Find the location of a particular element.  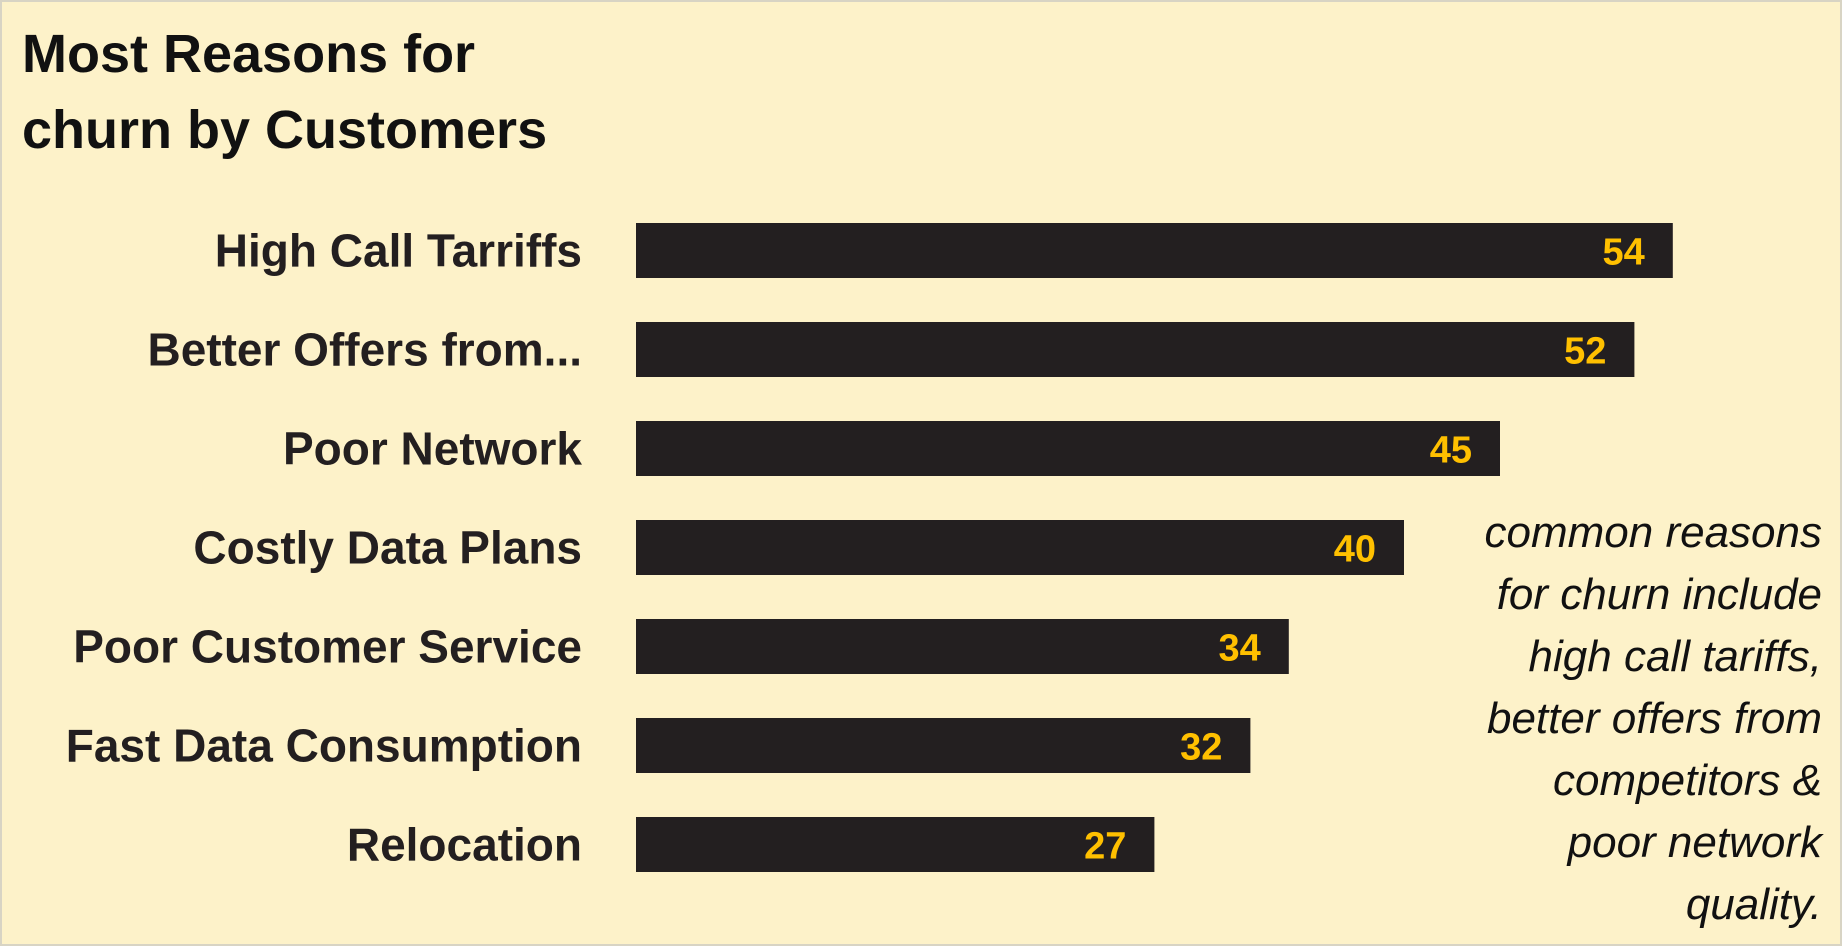

value-label: 40 is located at coordinates (1355, 550).